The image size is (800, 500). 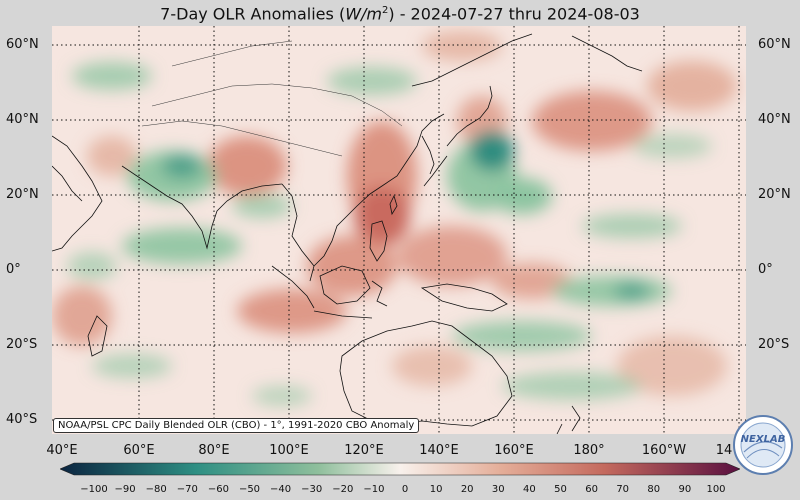 What do you see at coordinates (187, 489) in the screenshot?
I see `colorbar-tick-label: −70` at bounding box center [187, 489].